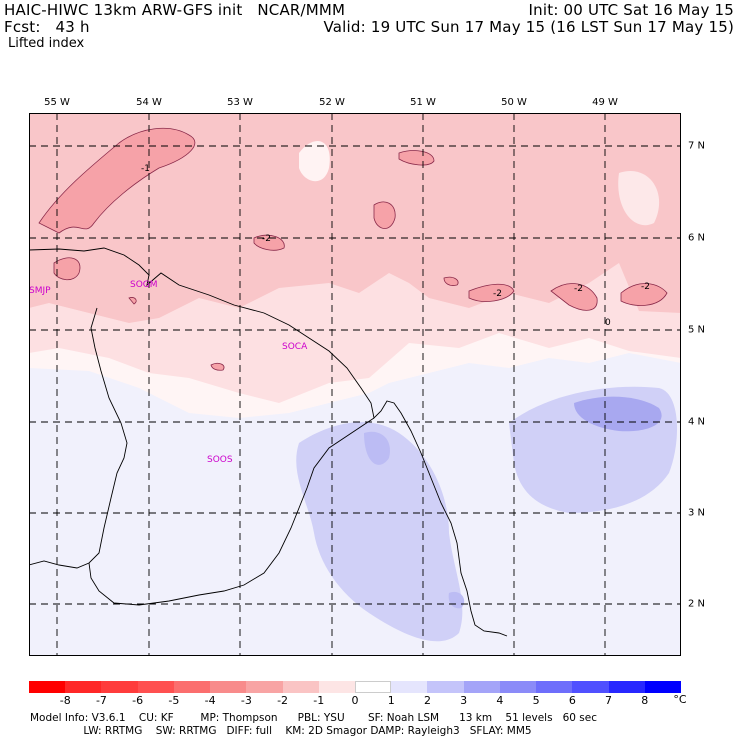 This screenshot has width=740, height=740. I want to click on station-label: SMJP, so click(40, 291).